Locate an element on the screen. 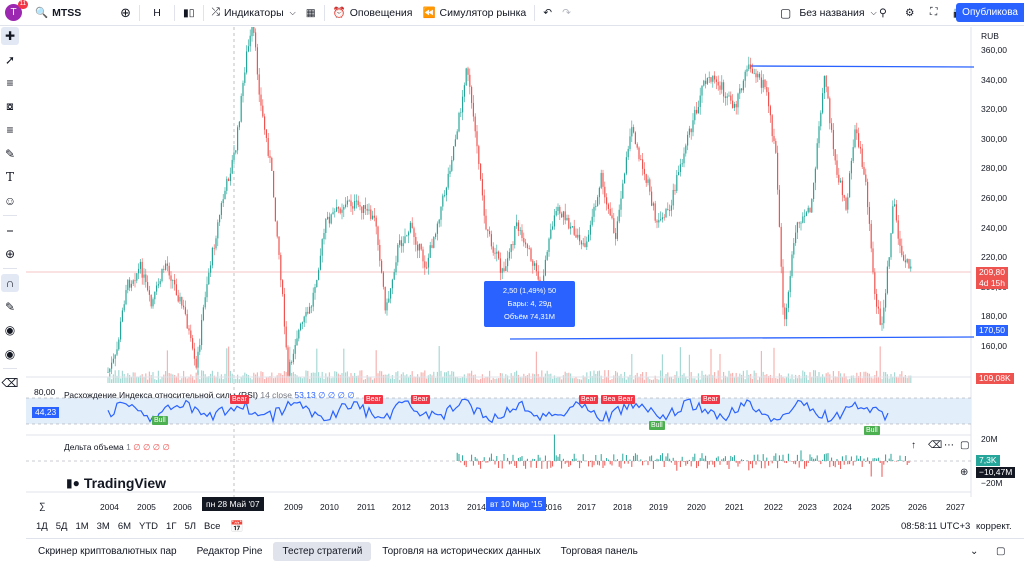  symbol-search-button: 🔍 MTSS is located at coordinates (72, 13).